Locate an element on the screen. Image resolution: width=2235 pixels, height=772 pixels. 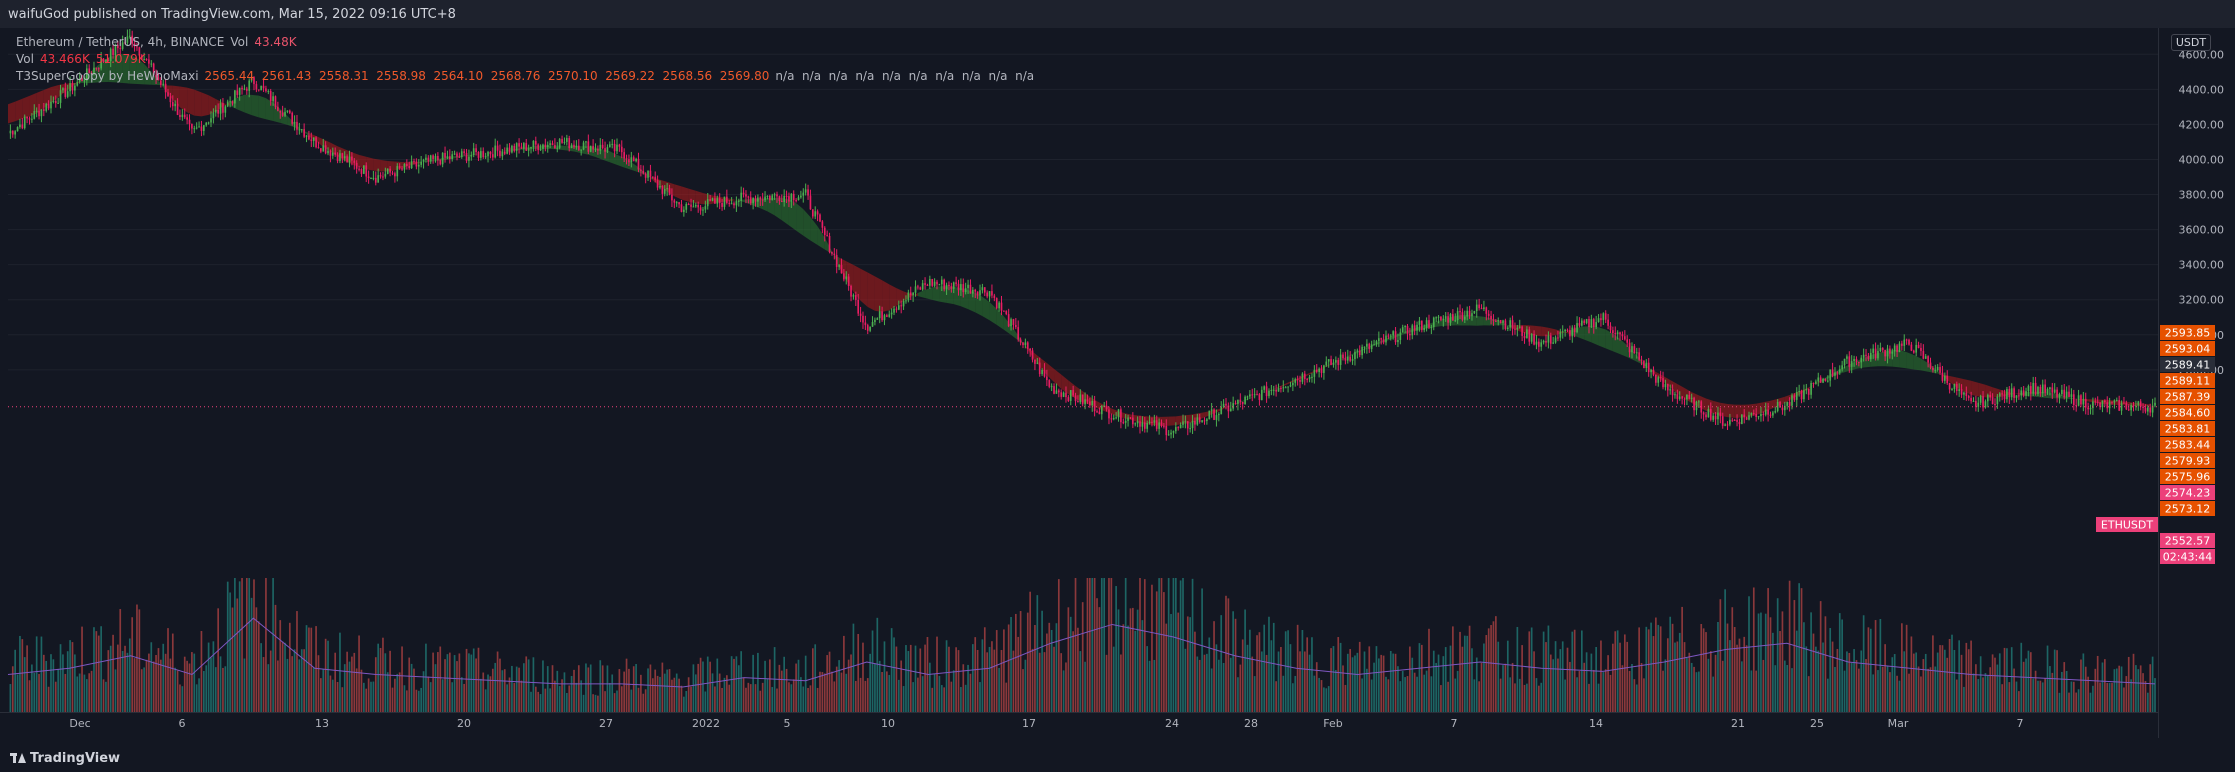
symbol-tag is located at coordinates (2127, 524).